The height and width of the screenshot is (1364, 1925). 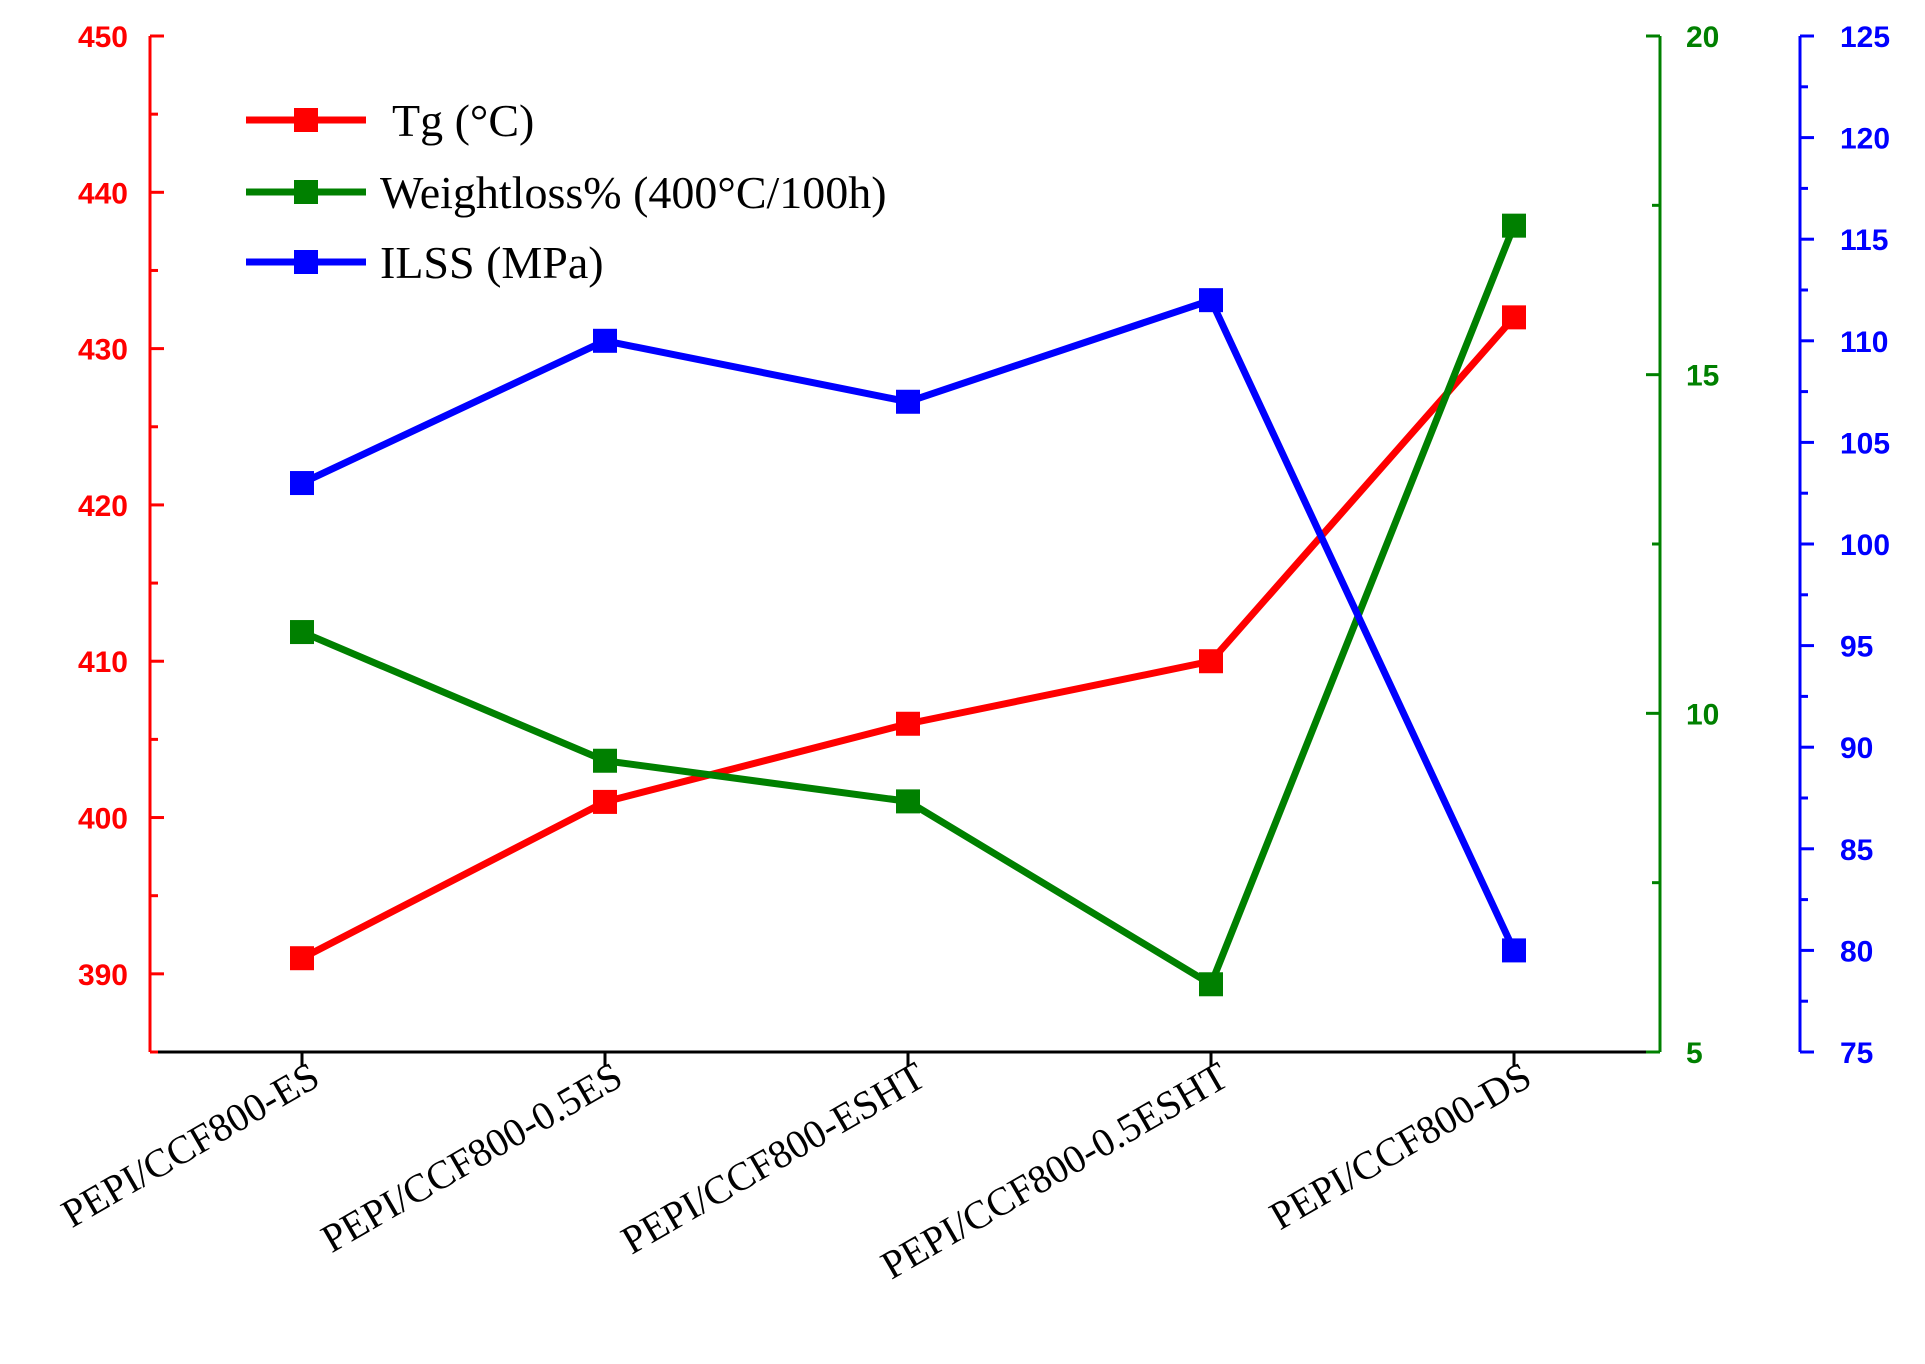 What do you see at coordinates (103, 662) in the screenshot?
I see `left-tick-label: 410` at bounding box center [103, 662].